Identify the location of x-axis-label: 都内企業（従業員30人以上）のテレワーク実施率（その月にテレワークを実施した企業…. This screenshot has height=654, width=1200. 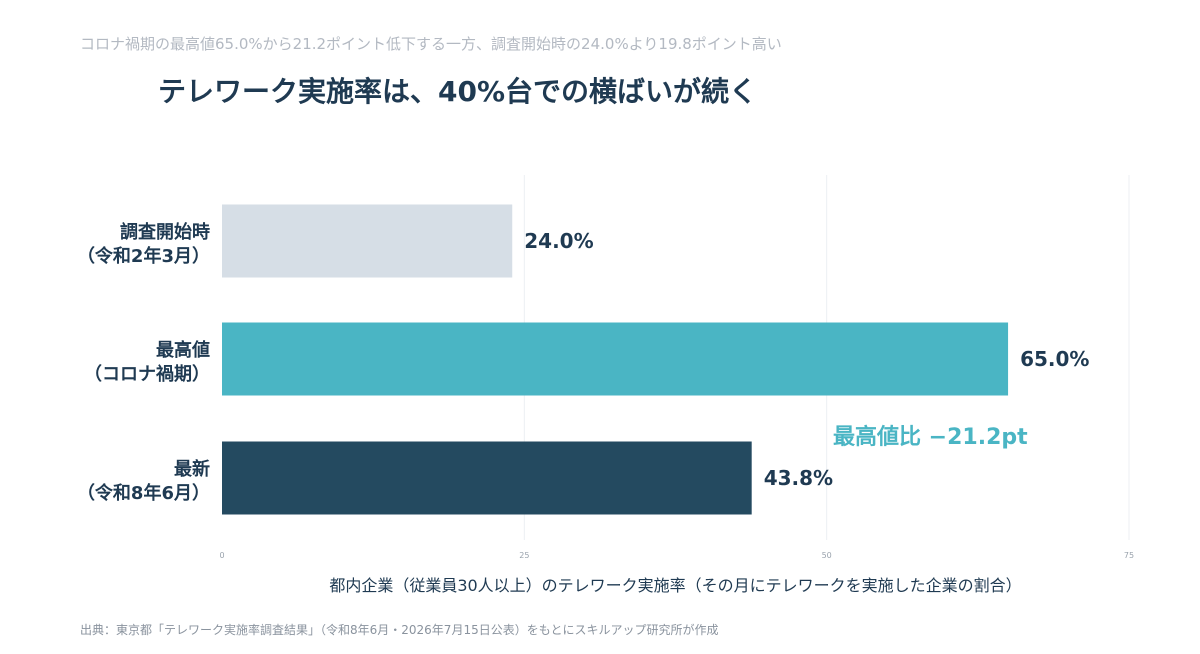
(675, 585).